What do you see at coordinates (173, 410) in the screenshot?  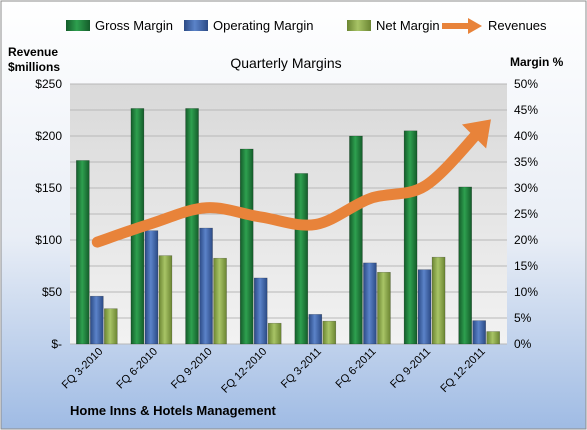 I see `company-name: Home Inns & Hotels Management` at bounding box center [173, 410].